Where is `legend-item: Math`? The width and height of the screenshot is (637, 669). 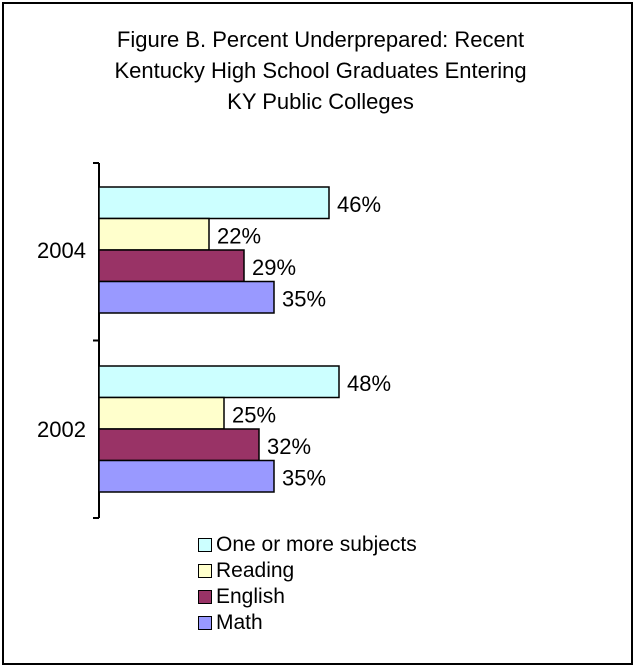 legend-item: Math is located at coordinates (307, 623).